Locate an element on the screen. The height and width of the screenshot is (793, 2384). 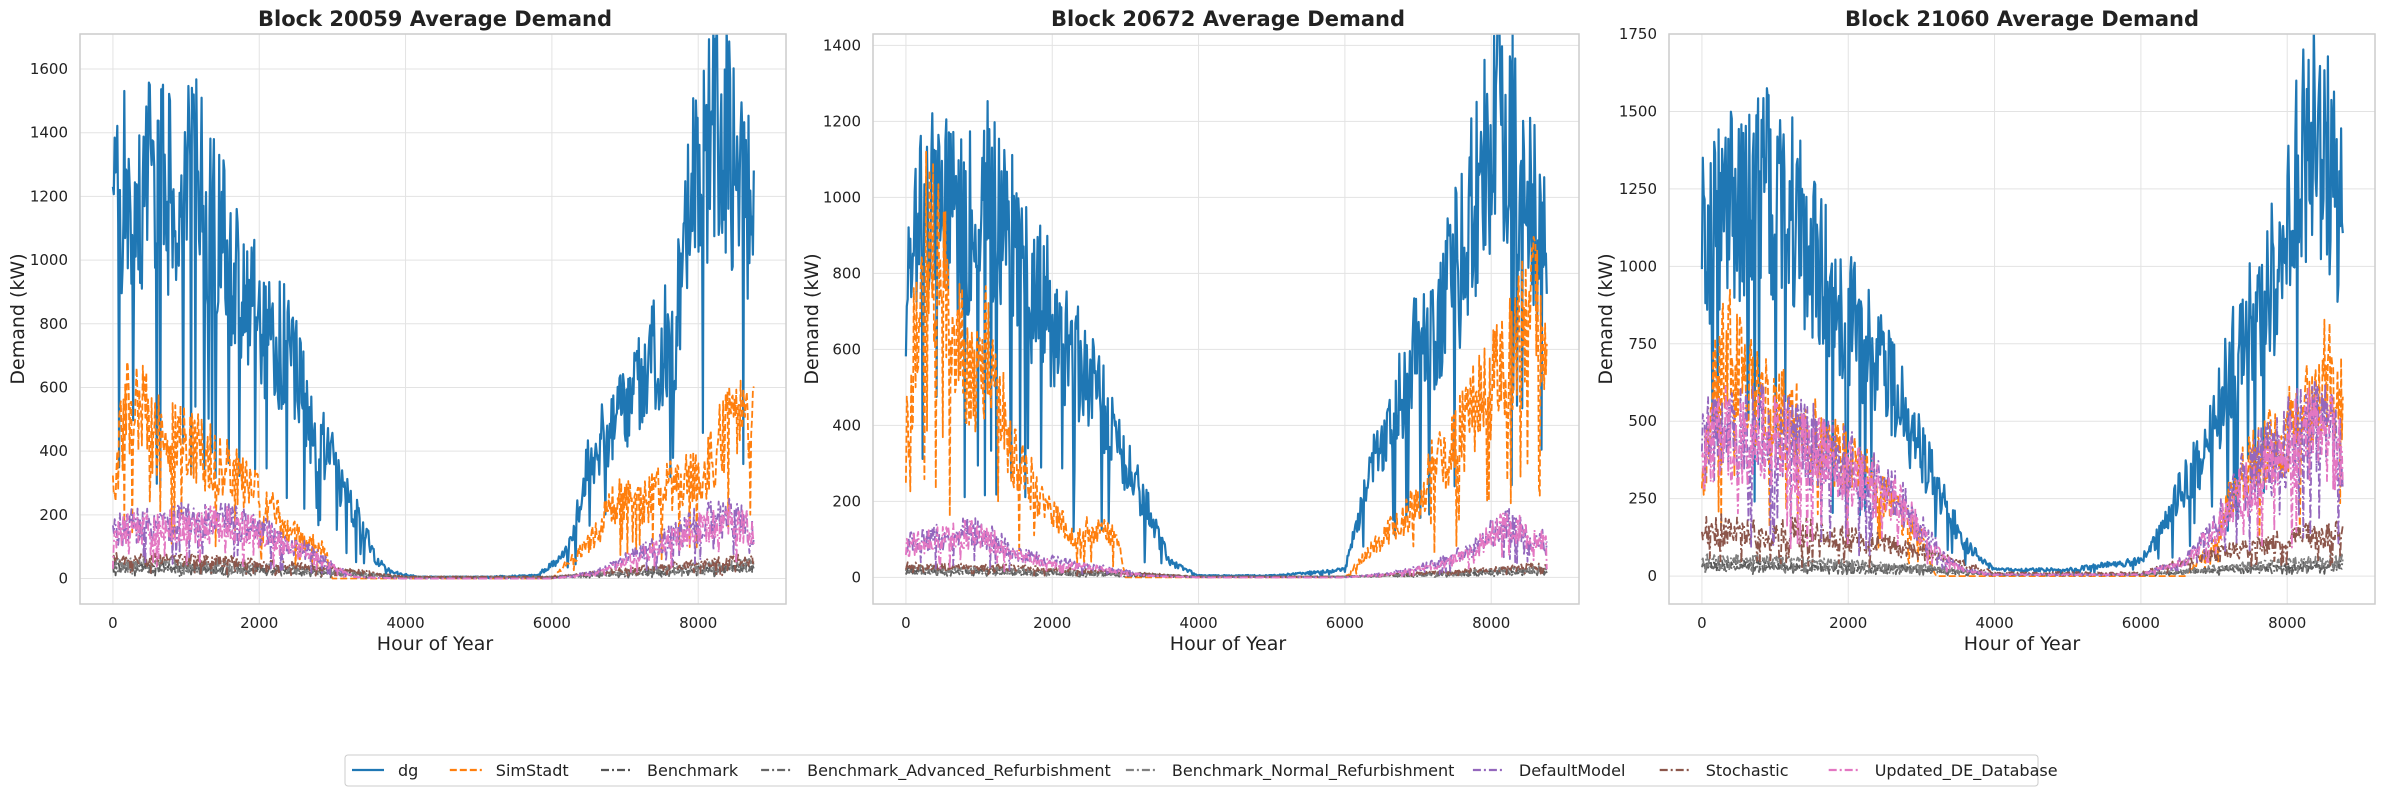
legend-item-benchmark-normal-refurbishment: Benchmark_Normal_Refurbishment is located at coordinates (1290, 771).